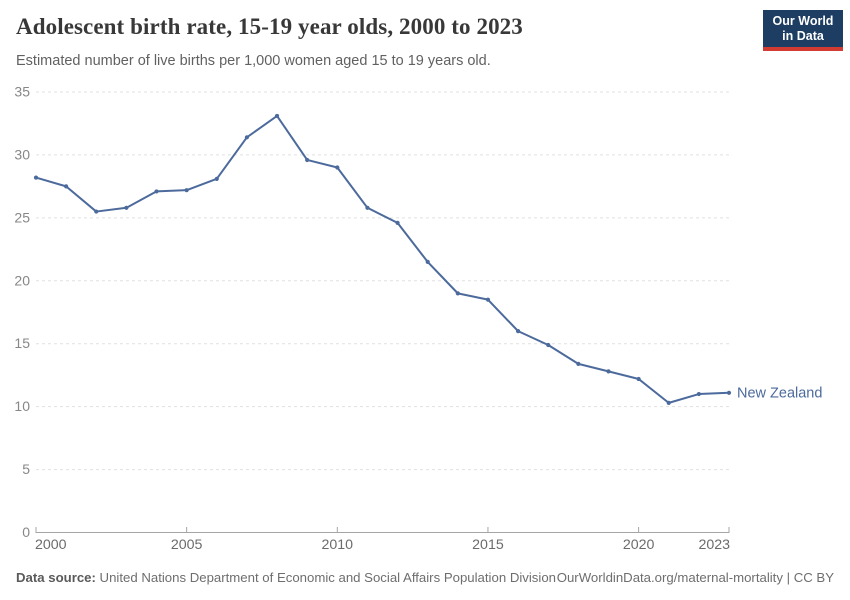 The width and height of the screenshot is (850, 600). What do you see at coordinates (382, 530) in the screenshot?
I see `x-axis-line` at bounding box center [382, 530].